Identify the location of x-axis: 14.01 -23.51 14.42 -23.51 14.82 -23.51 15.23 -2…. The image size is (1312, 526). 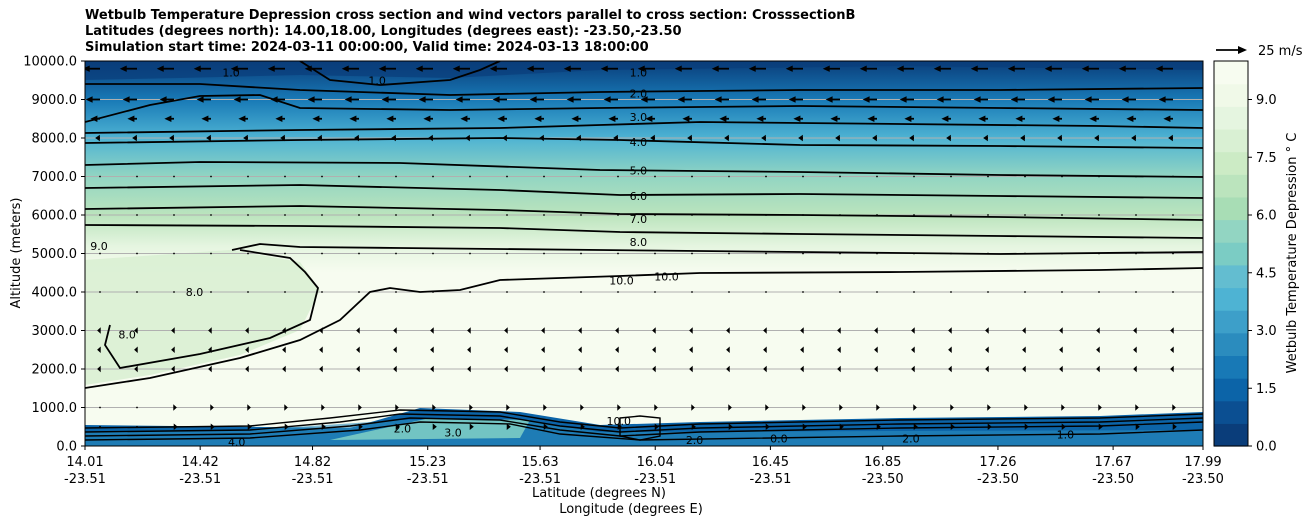
(644, 466).